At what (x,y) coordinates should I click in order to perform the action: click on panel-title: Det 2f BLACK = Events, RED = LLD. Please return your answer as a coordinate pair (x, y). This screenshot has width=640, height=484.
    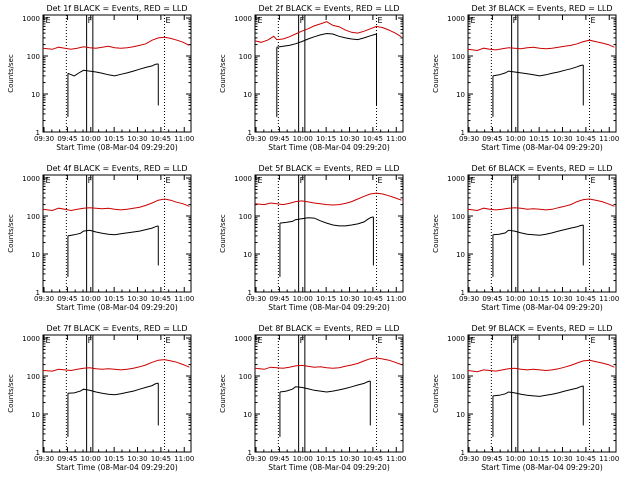
    Looking at the image, I should click on (328, 8).